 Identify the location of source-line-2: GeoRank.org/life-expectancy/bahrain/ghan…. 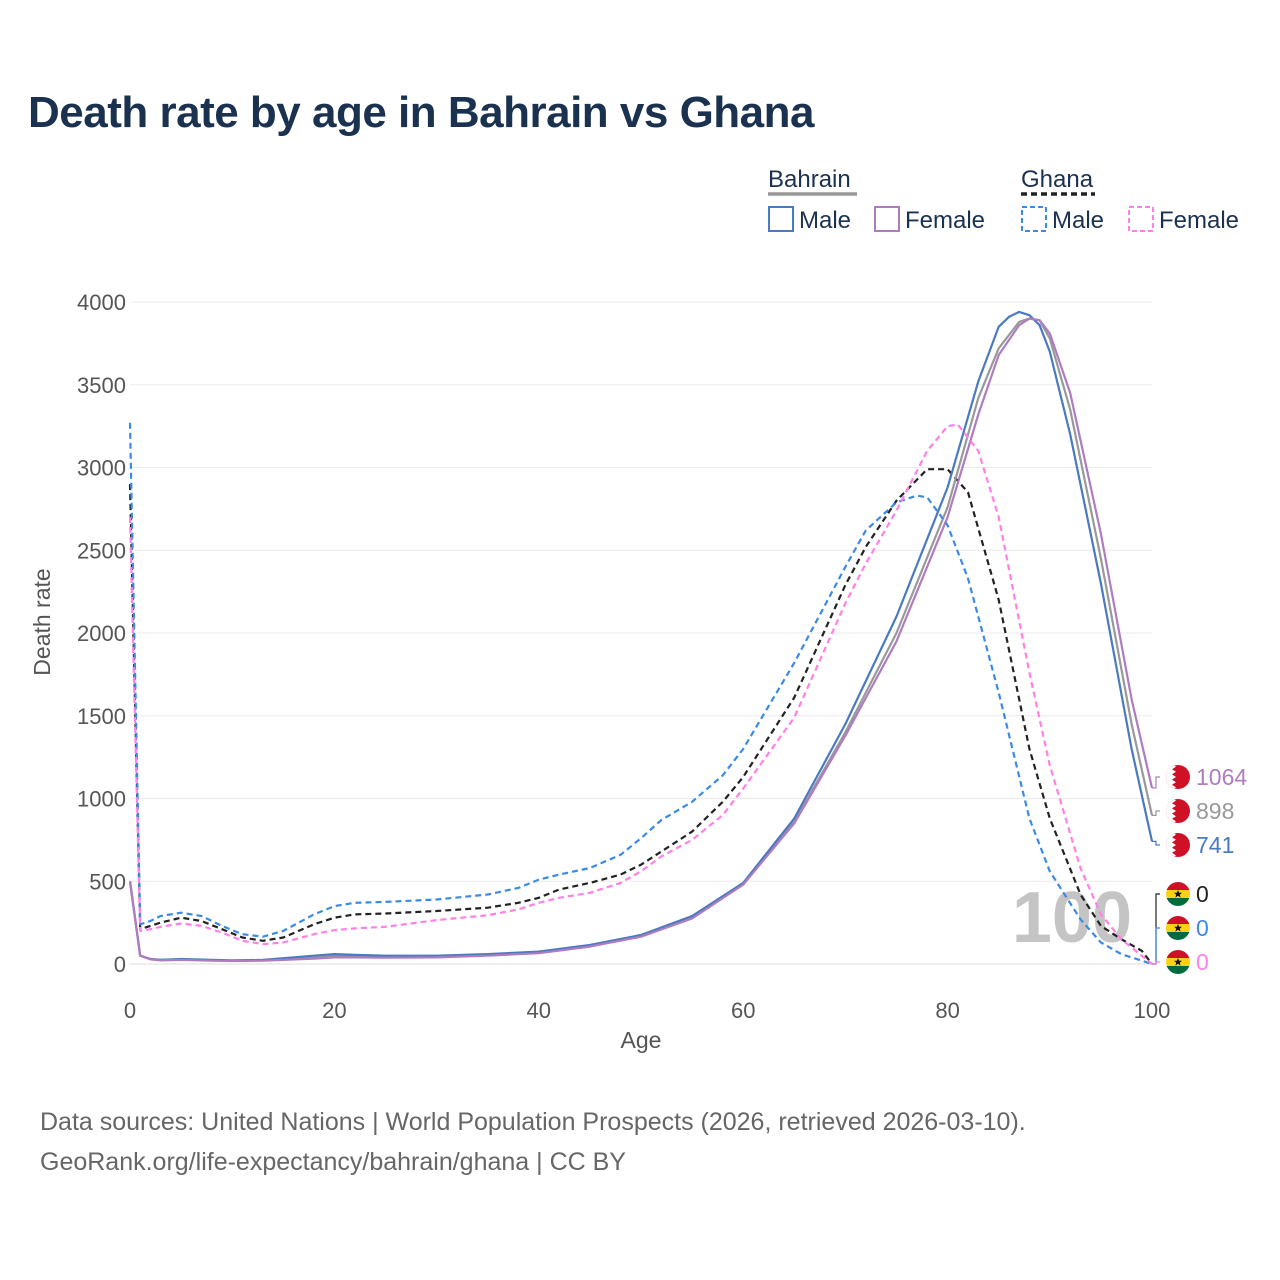
(333, 1162).